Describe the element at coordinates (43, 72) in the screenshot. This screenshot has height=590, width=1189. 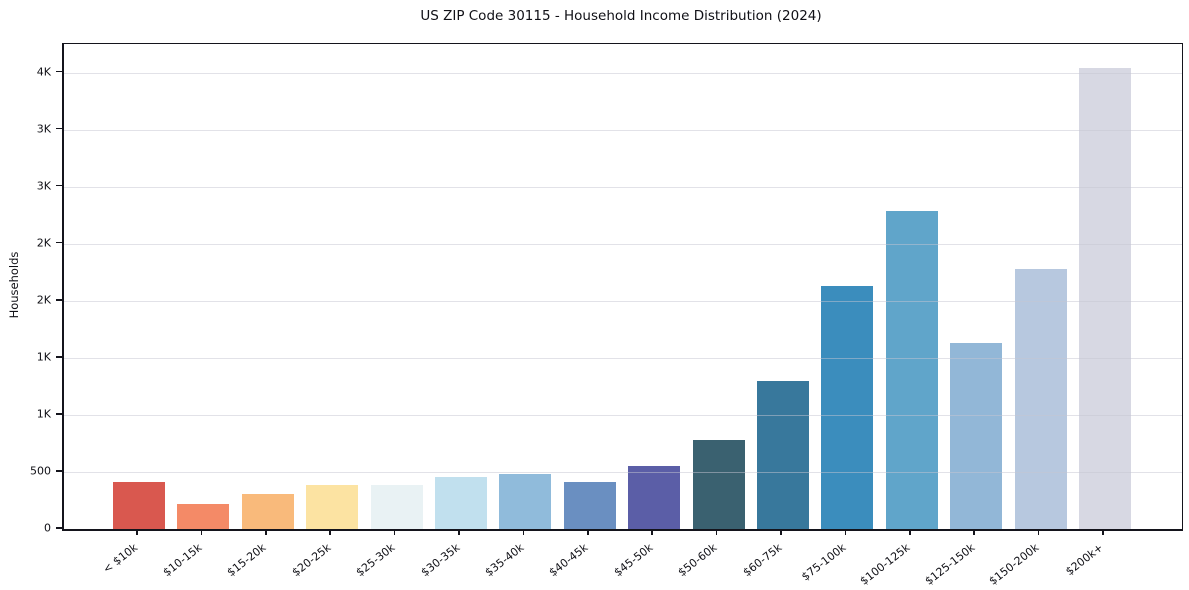
I see `y-tick-label: 4K` at that location.